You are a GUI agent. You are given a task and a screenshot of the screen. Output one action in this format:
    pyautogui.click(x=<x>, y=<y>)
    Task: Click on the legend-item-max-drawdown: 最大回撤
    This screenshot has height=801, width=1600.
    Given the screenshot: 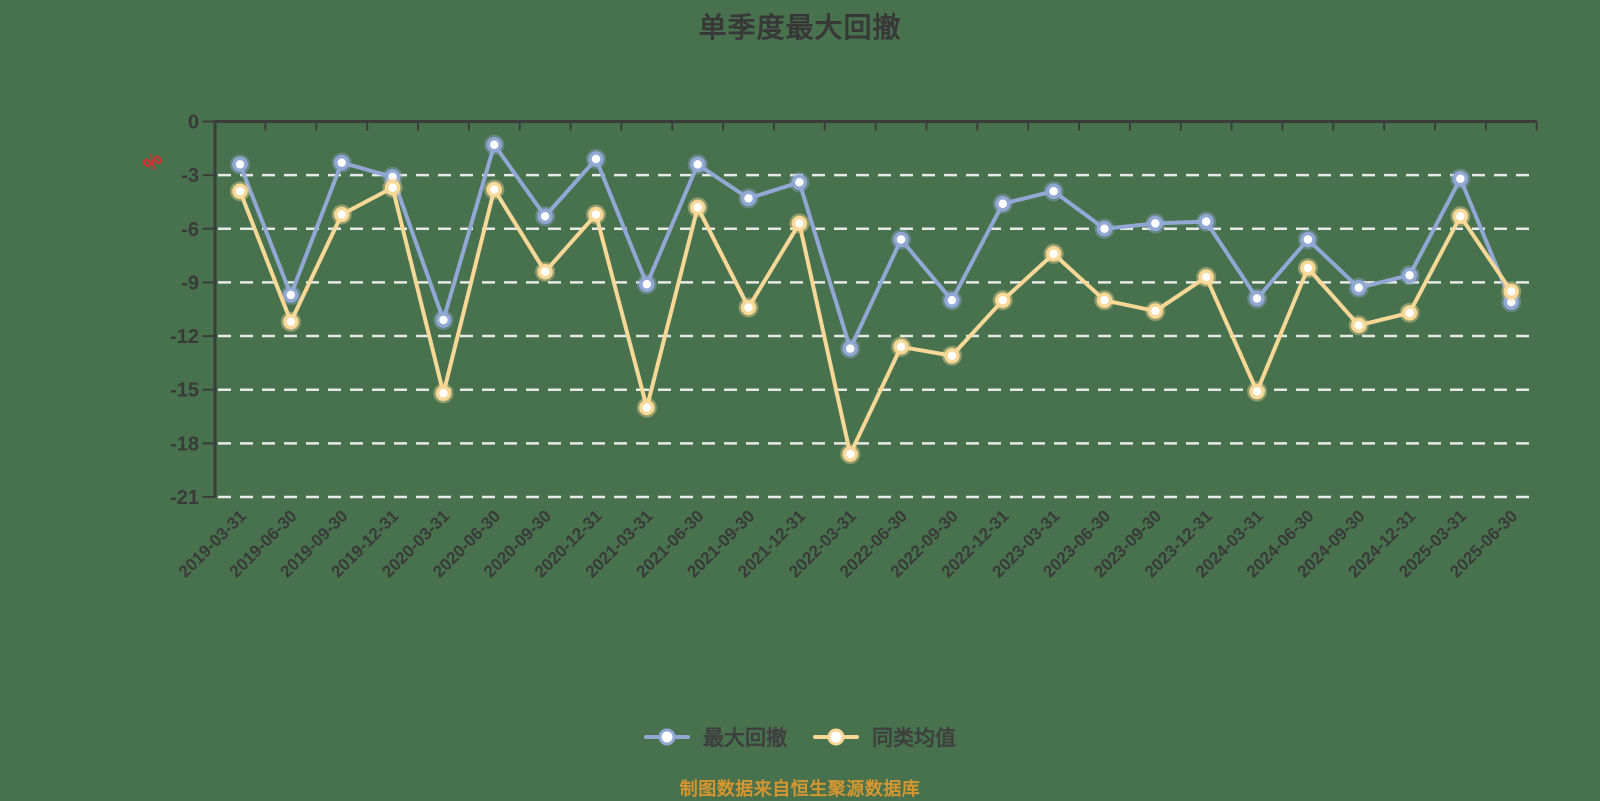 What is the action you would take?
    pyautogui.click(x=715, y=737)
    